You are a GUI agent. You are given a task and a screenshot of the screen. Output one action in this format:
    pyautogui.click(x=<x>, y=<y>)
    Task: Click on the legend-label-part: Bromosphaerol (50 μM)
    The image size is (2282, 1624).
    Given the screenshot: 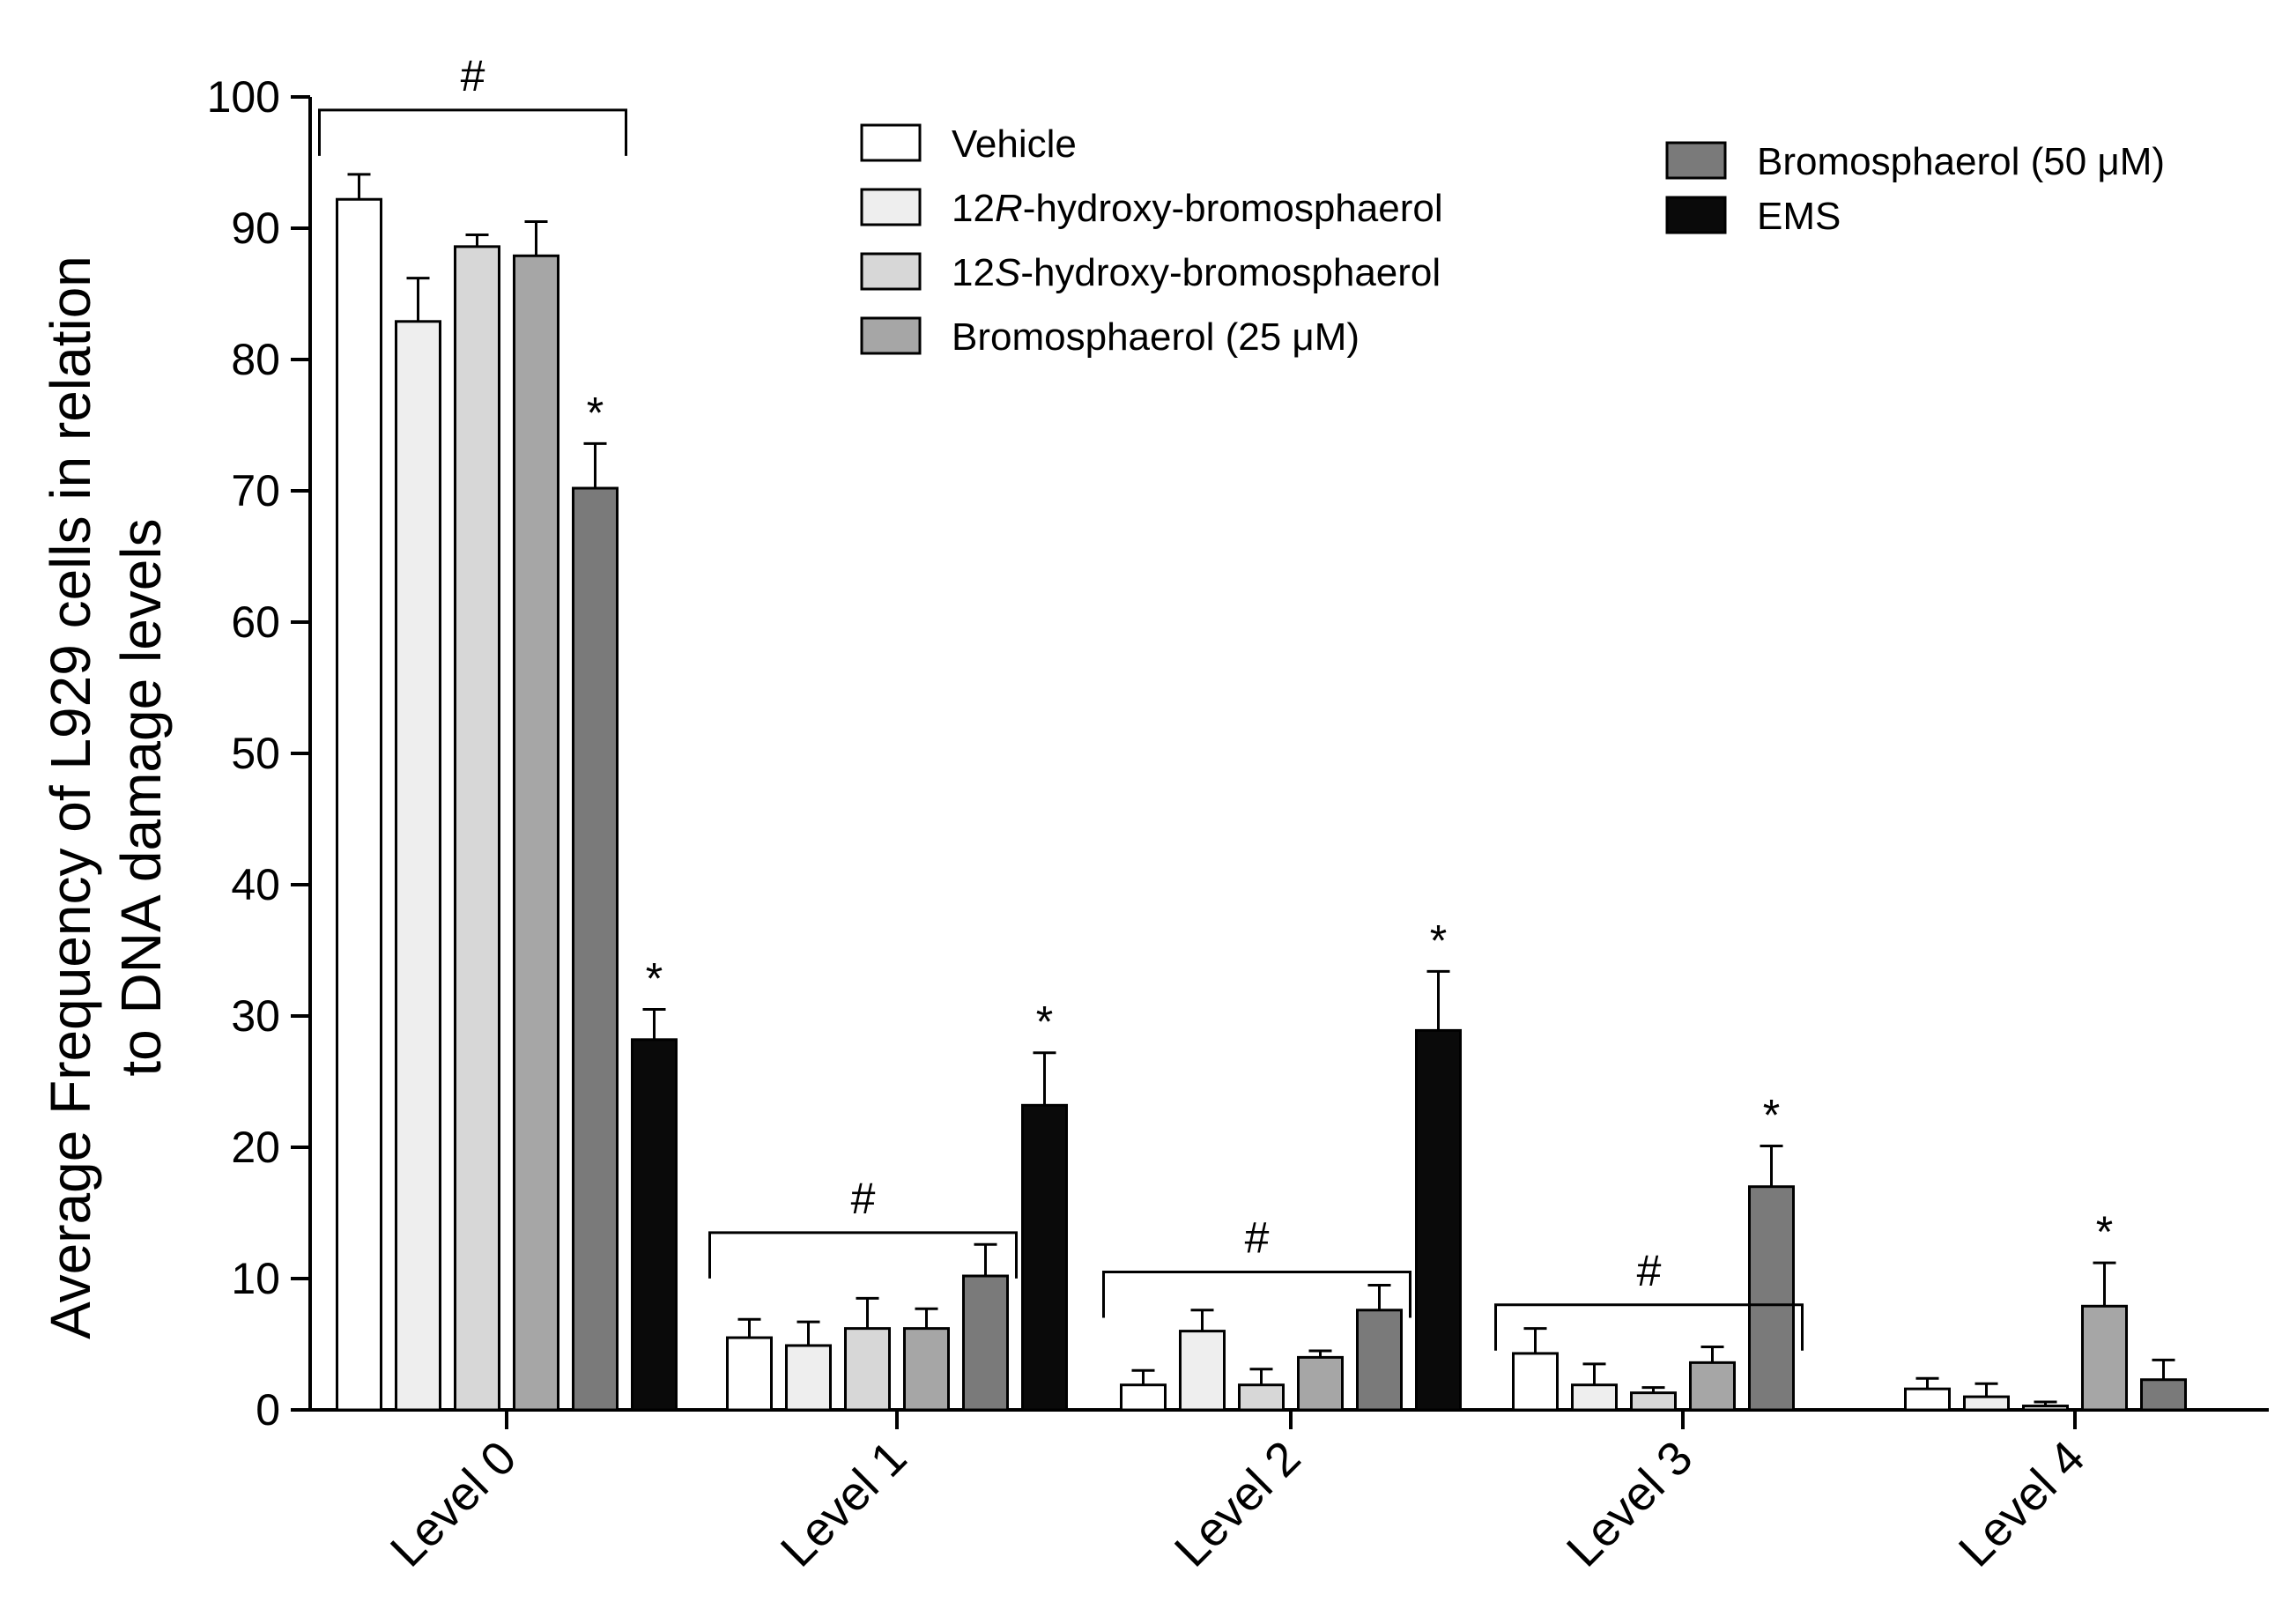 What is the action you would take?
    pyautogui.click(x=1961, y=161)
    